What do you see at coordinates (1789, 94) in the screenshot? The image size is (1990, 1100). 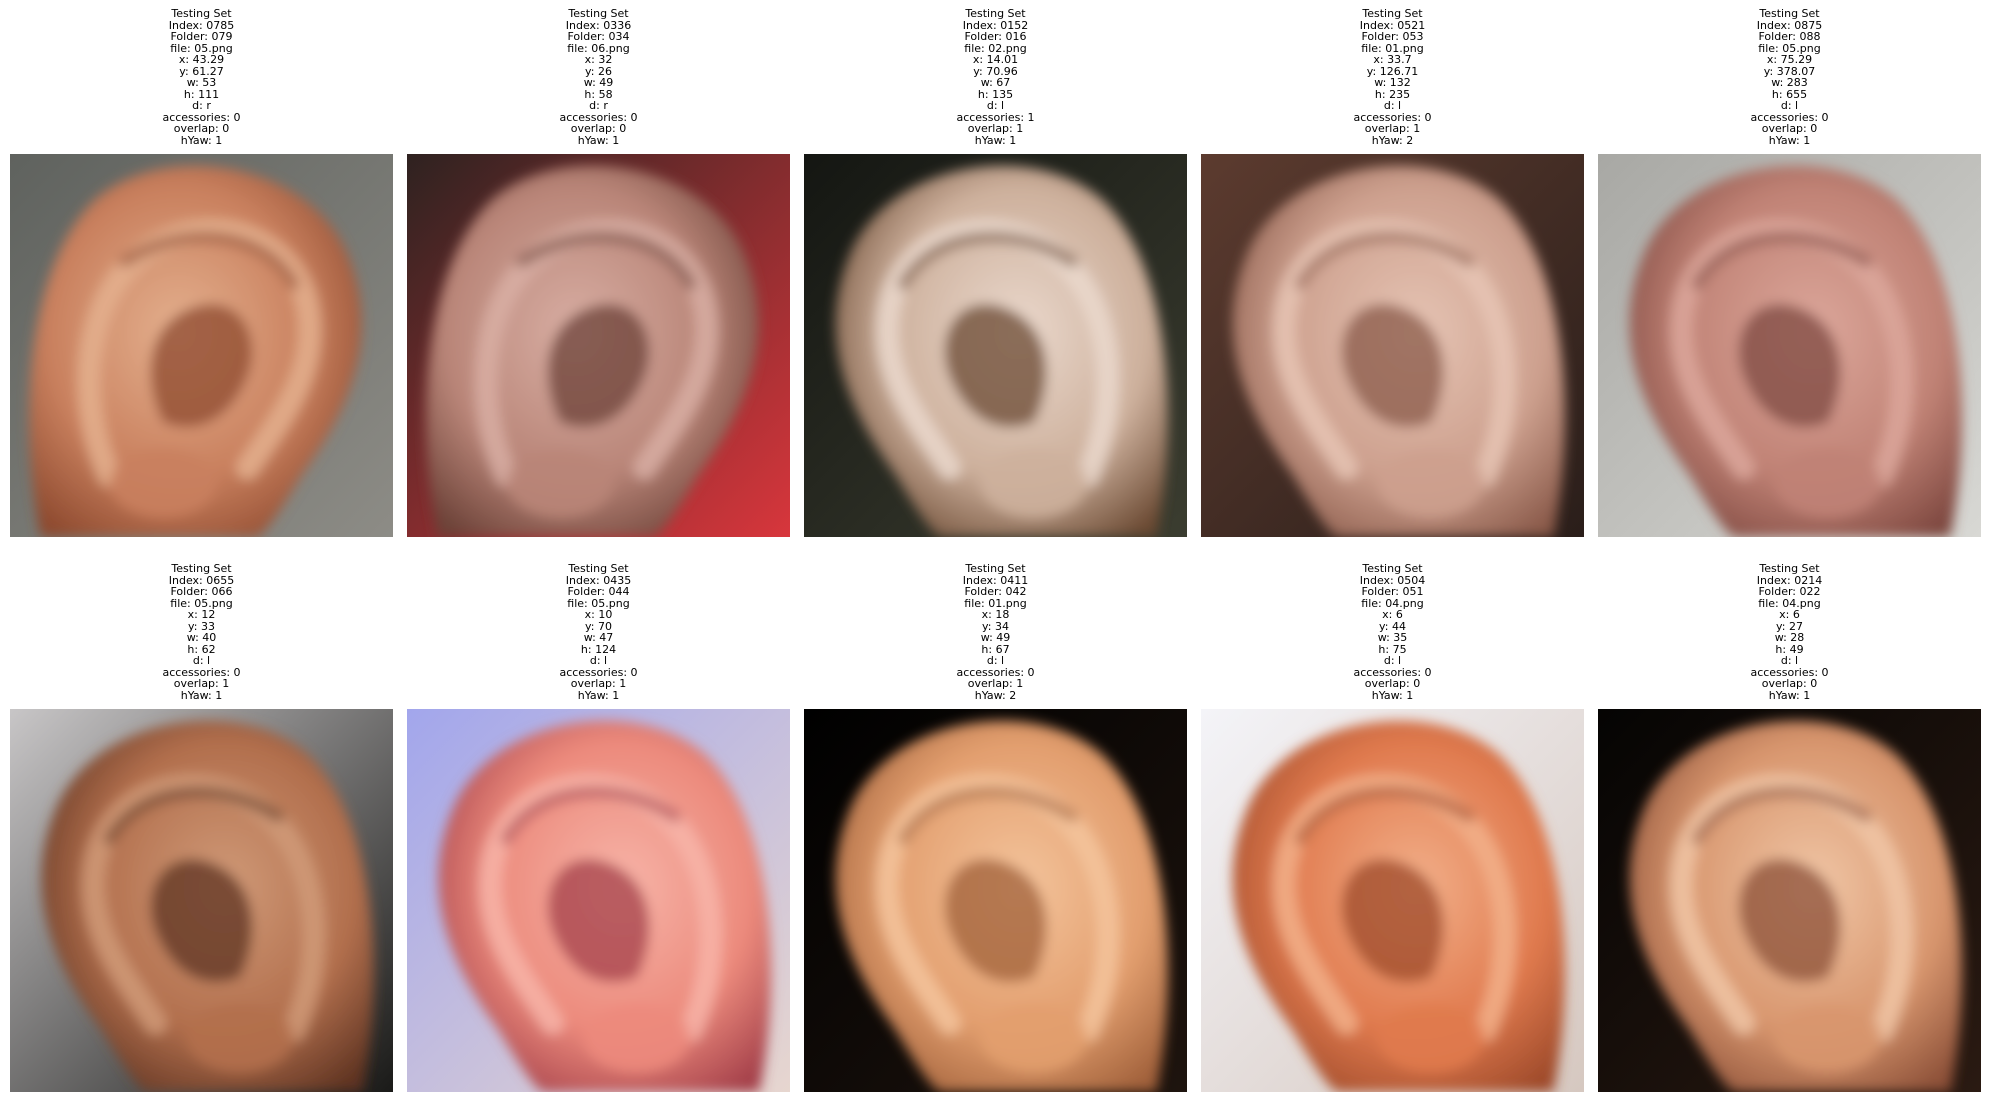 I see `caption-line: h: 655` at bounding box center [1789, 94].